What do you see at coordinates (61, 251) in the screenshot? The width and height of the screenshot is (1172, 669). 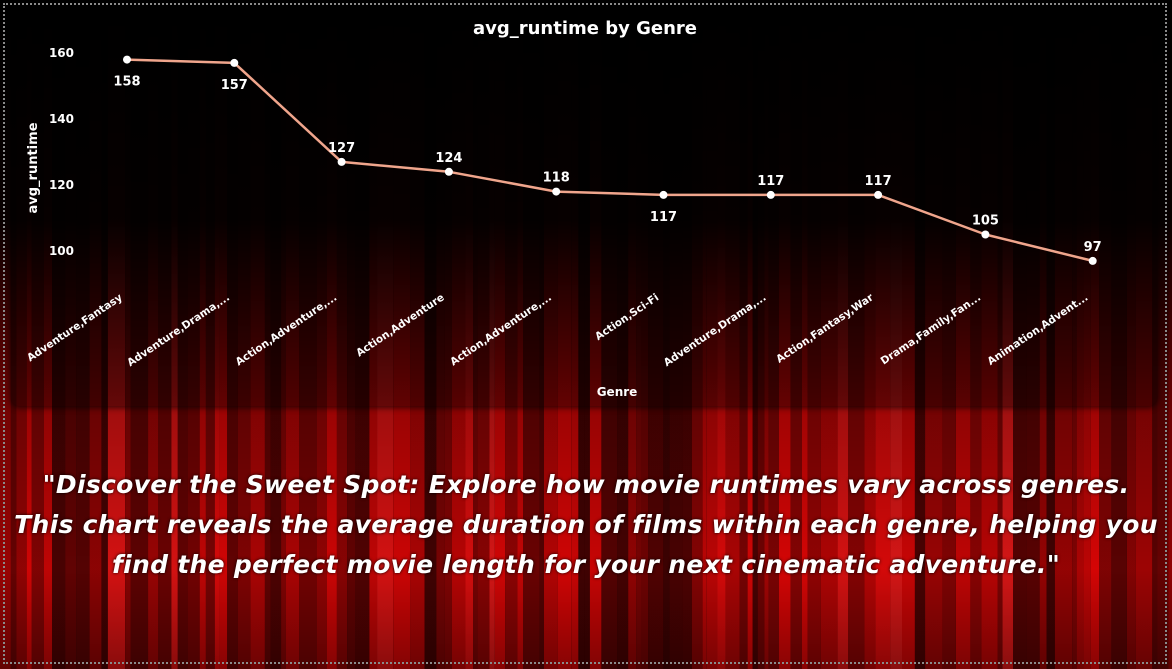 I see `y-tick-label: 100` at bounding box center [61, 251].